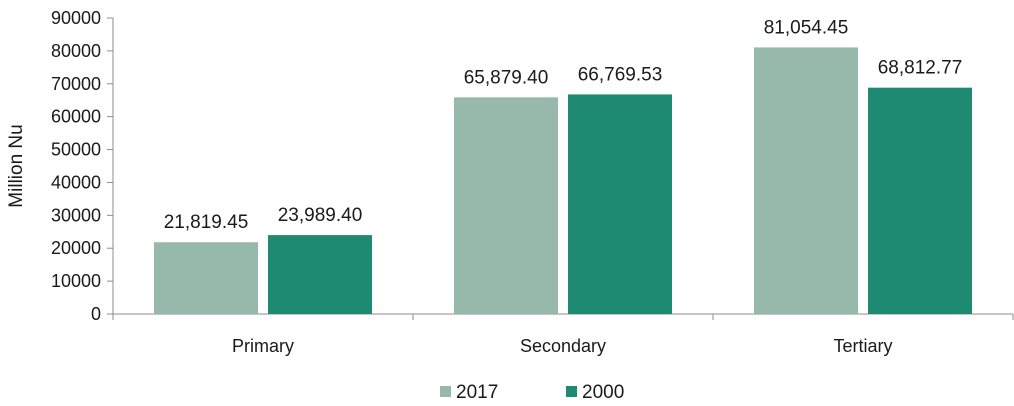  What do you see at coordinates (920, 201) in the screenshot?
I see `bar-2000-tertiary` at bounding box center [920, 201].